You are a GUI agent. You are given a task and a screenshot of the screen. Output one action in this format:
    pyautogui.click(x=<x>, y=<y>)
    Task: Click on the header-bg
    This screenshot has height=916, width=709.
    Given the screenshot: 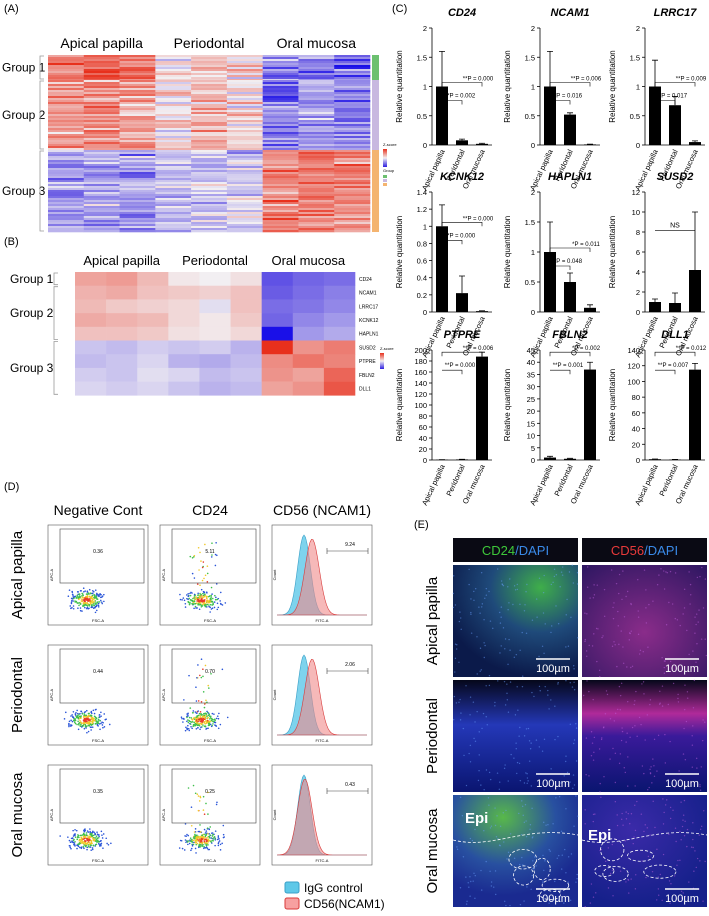 What is the action you would take?
    pyautogui.click(x=515, y=550)
    